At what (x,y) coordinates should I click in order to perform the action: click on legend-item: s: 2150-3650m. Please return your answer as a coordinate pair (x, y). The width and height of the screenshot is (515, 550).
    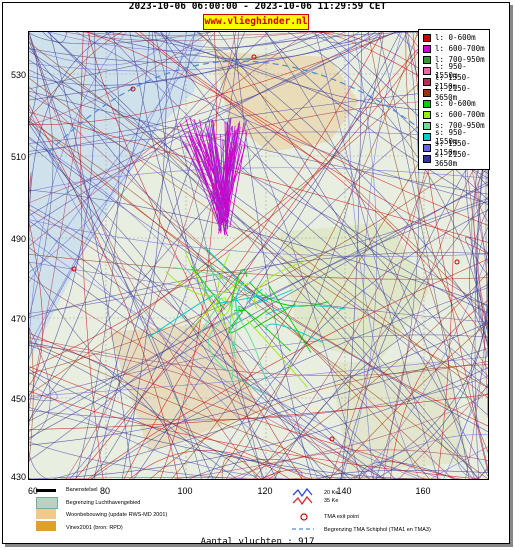
    Looking at the image, I should click on (456, 159).